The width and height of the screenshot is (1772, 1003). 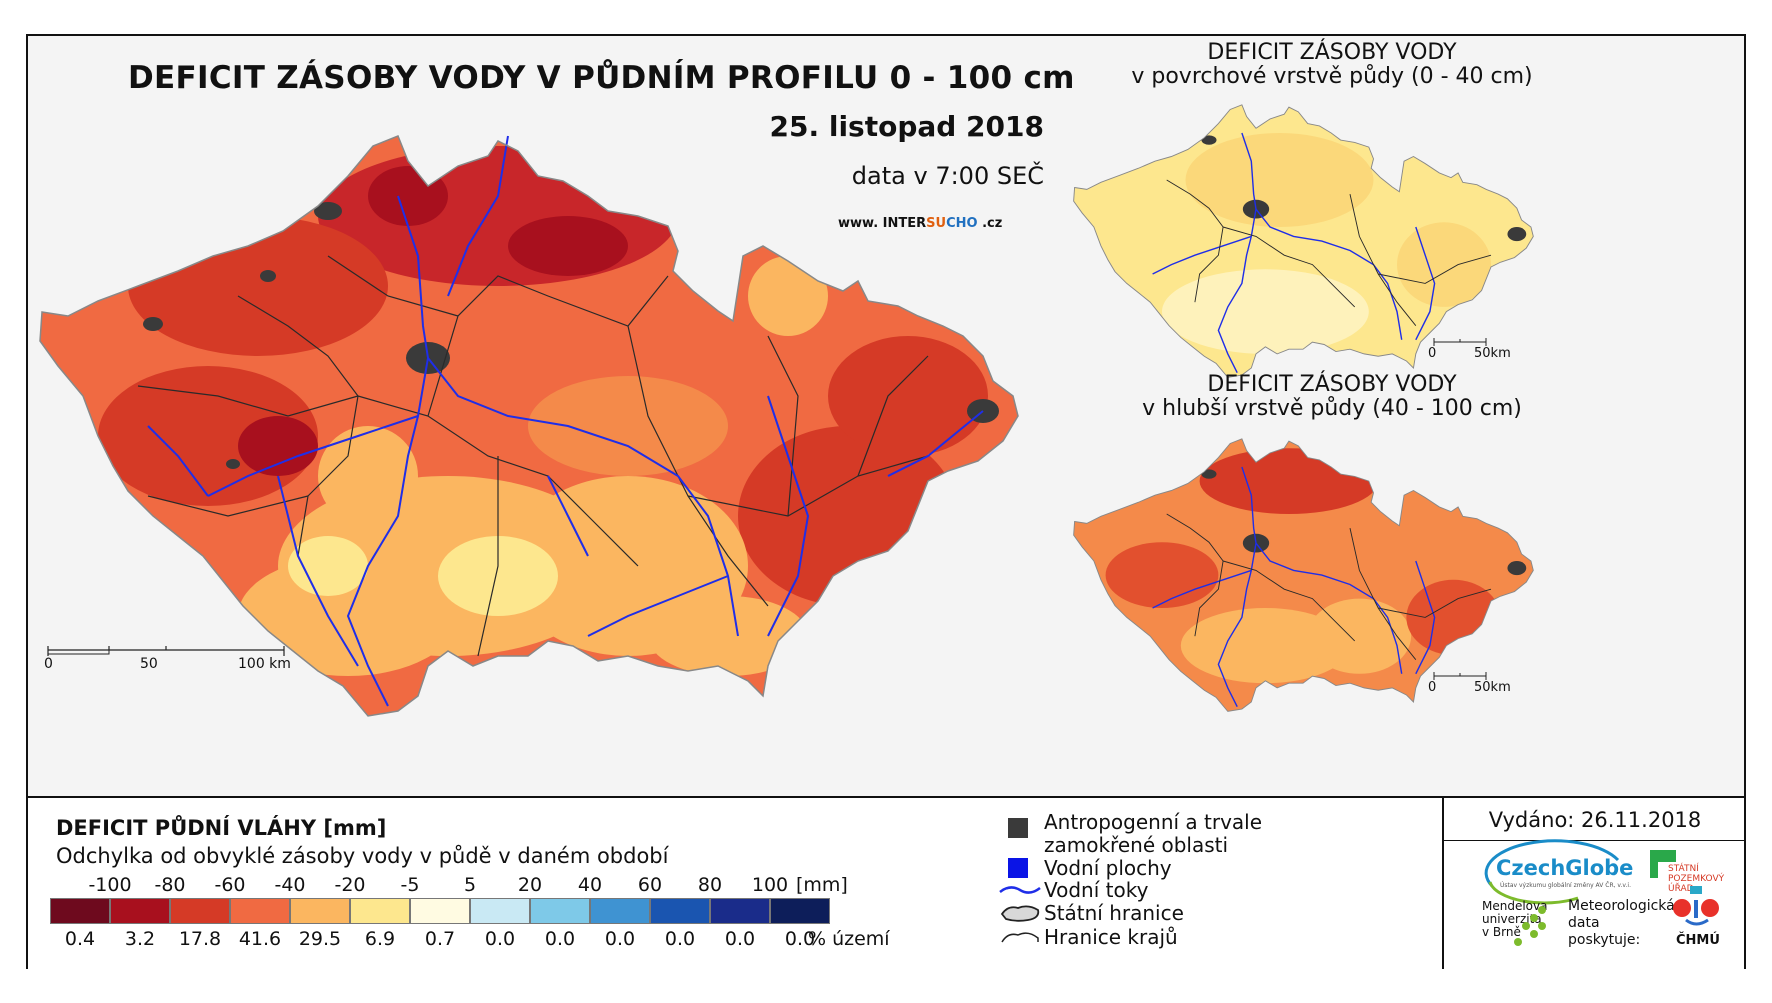 I want to click on spu-logo-line2: POZEMKOVÝ, so click(x=1696, y=879).